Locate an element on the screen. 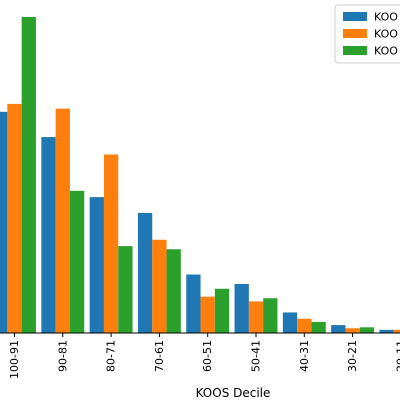 The image size is (400, 400). x-tick-label: 90-81 is located at coordinates (62, 356).